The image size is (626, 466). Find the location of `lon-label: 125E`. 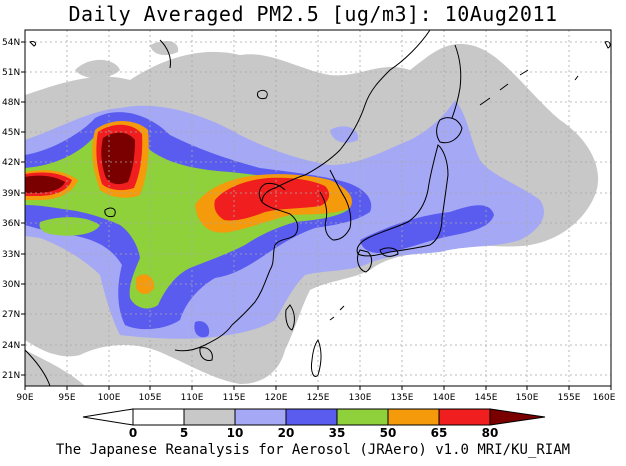

lon-label: 125E is located at coordinates (318, 398).